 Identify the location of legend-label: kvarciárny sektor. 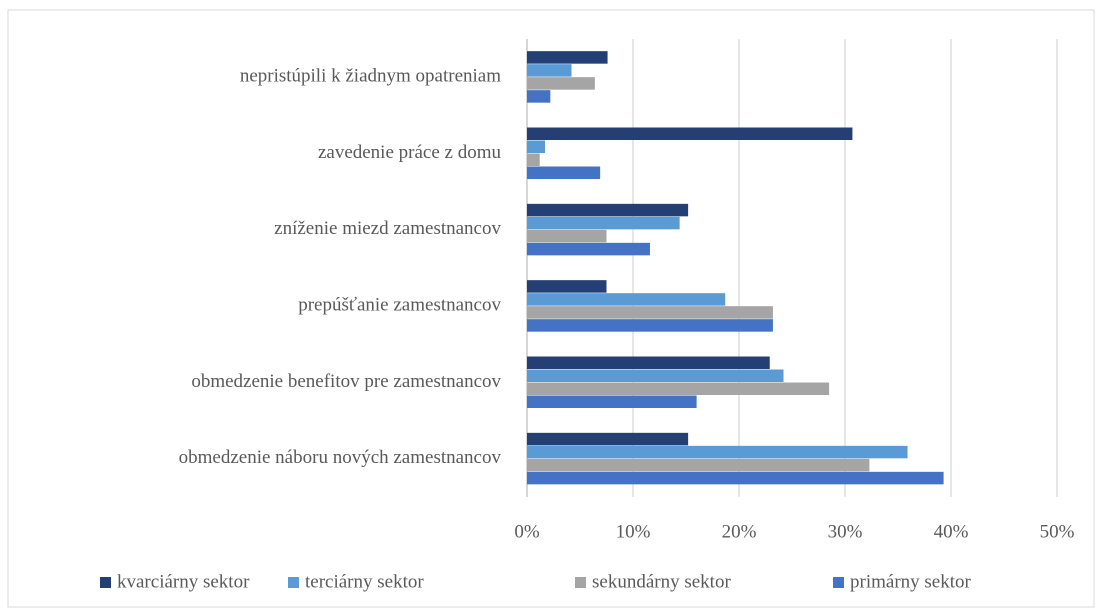
(183, 581).